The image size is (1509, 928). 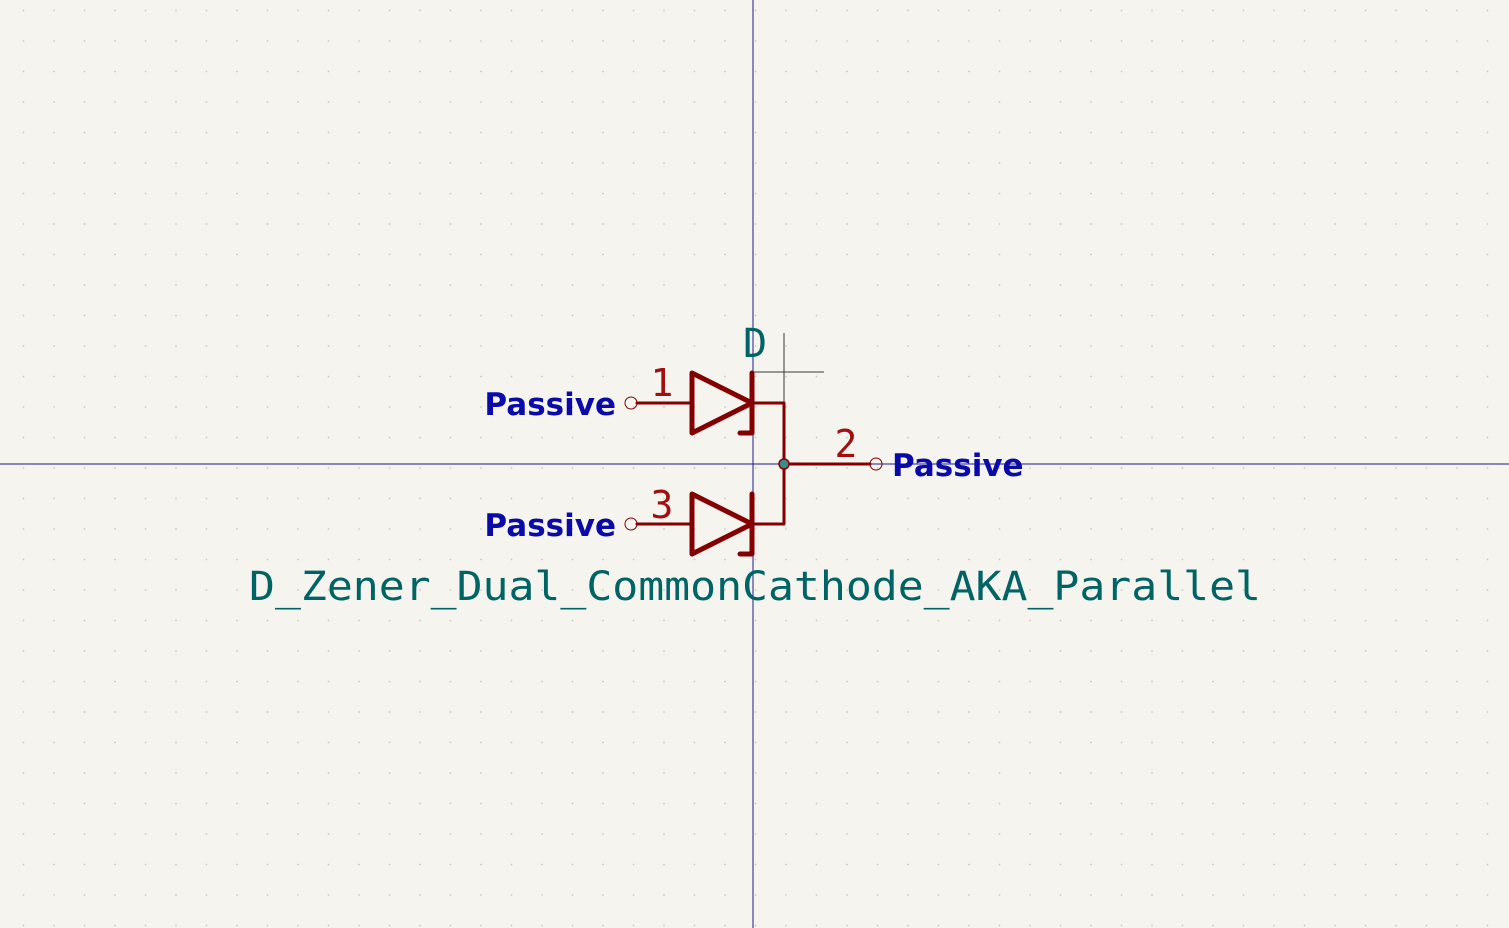 I want to click on diode-bottom-cathode-bar, so click(x=746, y=524).